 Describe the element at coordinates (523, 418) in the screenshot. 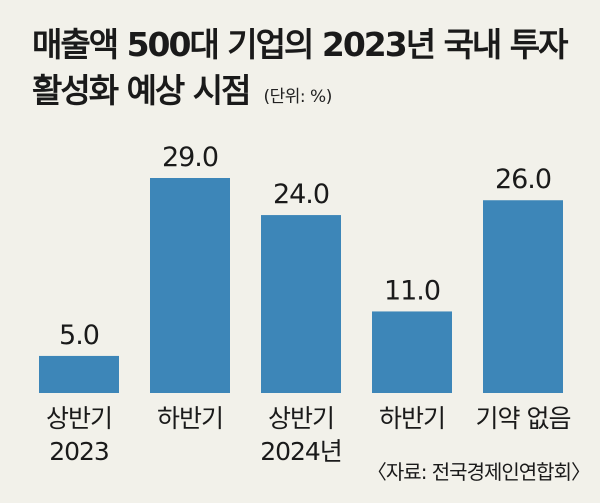

I see `category-label-4-0: 기약 없음` at that location.